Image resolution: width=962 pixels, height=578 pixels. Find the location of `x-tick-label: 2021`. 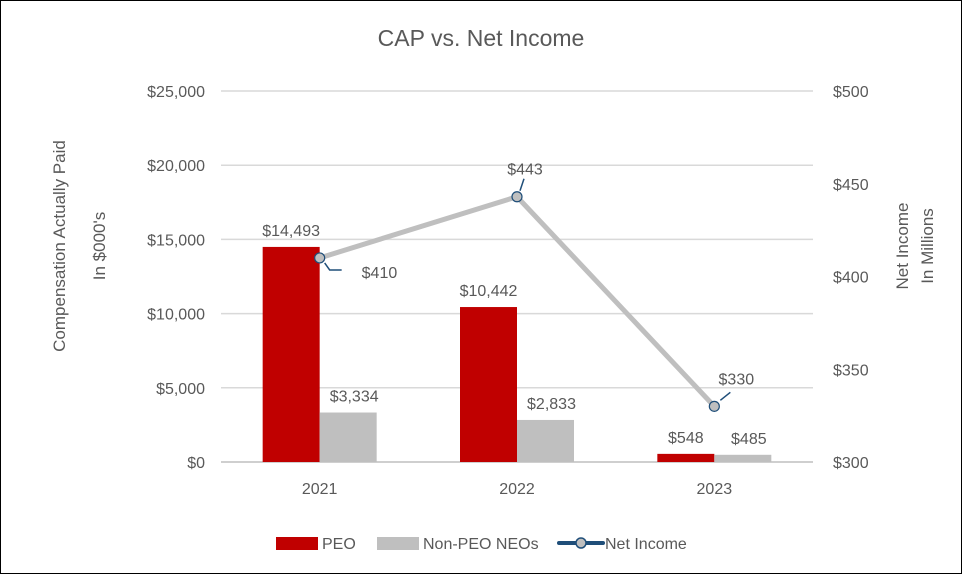

x-tick-label: 2021 is located at coordinates (320, 489).